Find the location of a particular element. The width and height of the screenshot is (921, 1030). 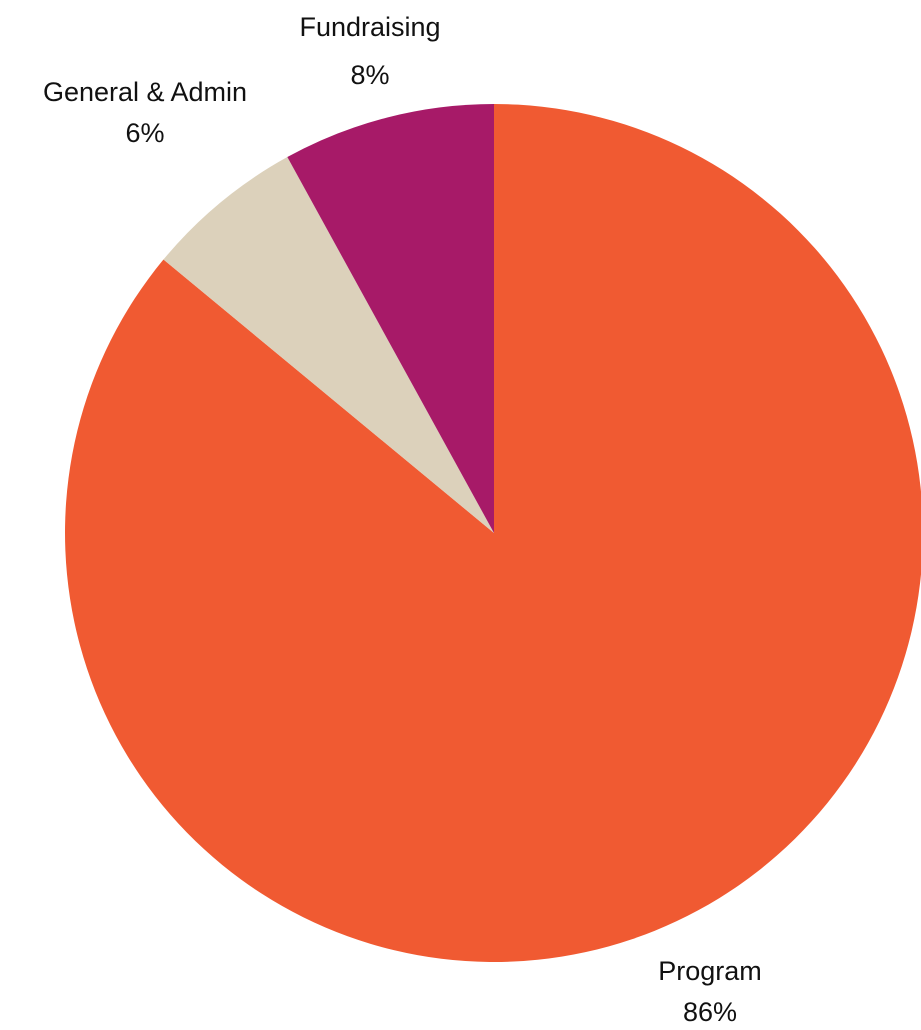

pie-slice-fundraising is located at coordinates (390, 318).